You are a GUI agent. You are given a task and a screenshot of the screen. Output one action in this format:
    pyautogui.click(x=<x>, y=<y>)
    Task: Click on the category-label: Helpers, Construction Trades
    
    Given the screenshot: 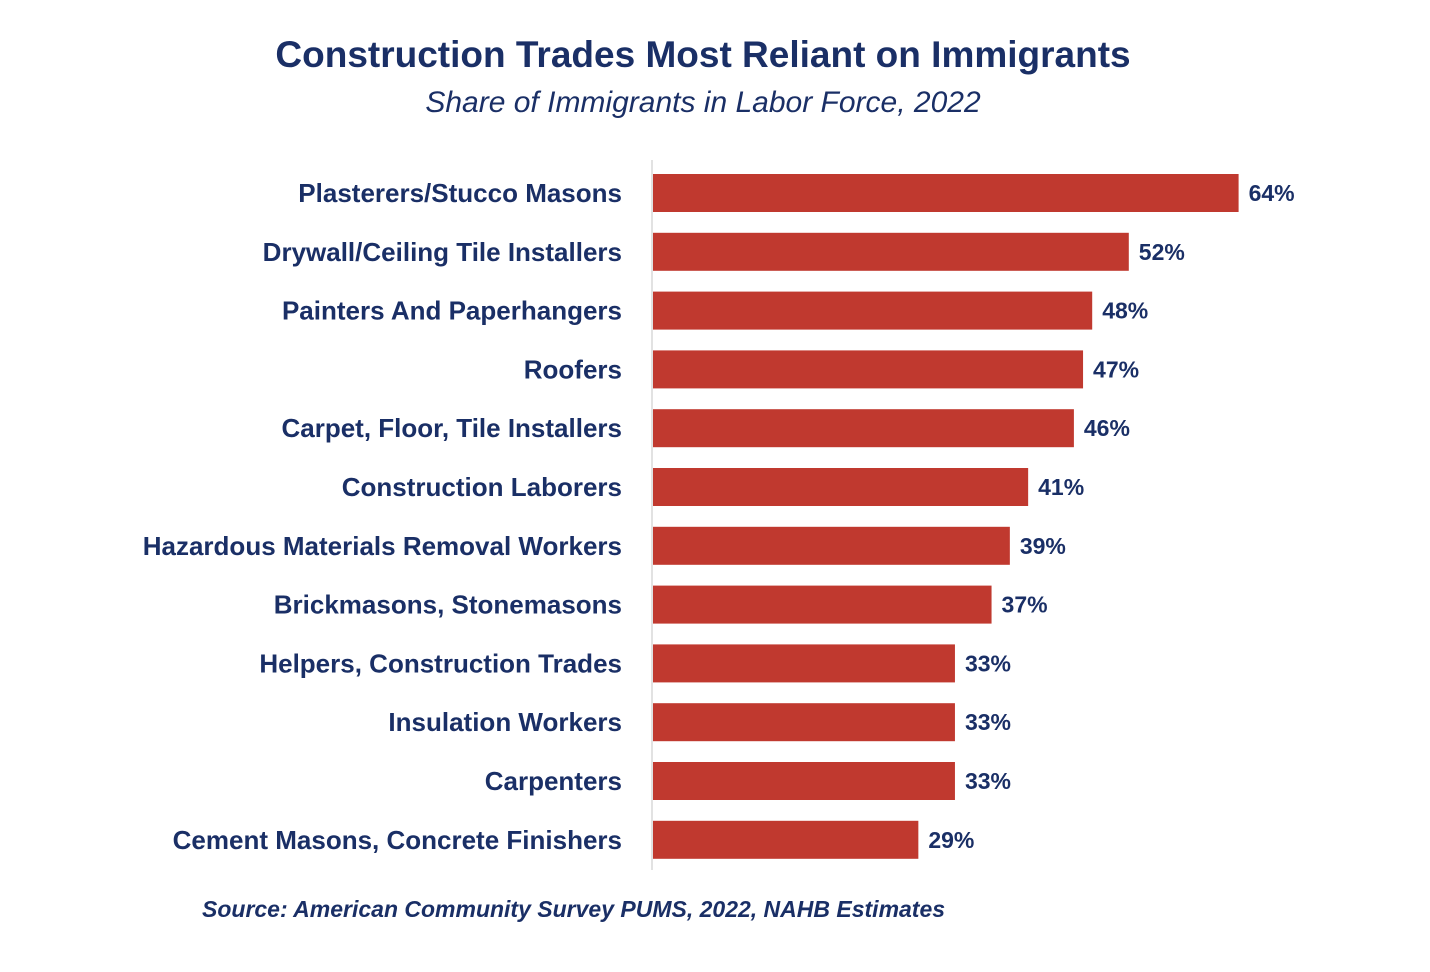 What is the action you would take?
    pyautogui.click(x=440, y=663)
    